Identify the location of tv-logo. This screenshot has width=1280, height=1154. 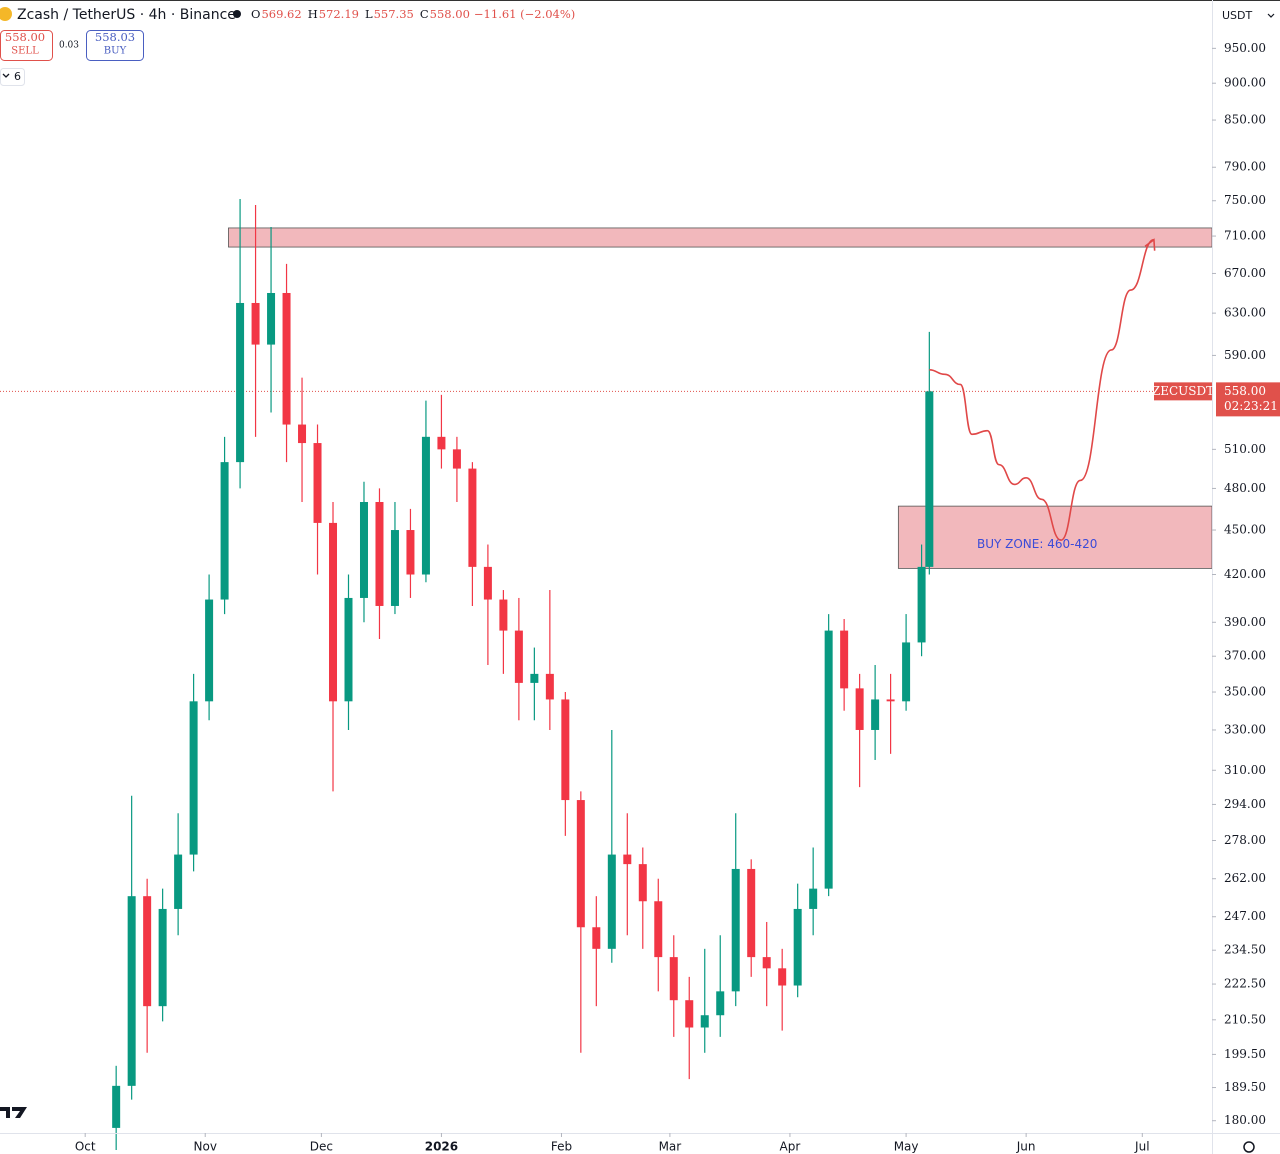
(13, 1112).